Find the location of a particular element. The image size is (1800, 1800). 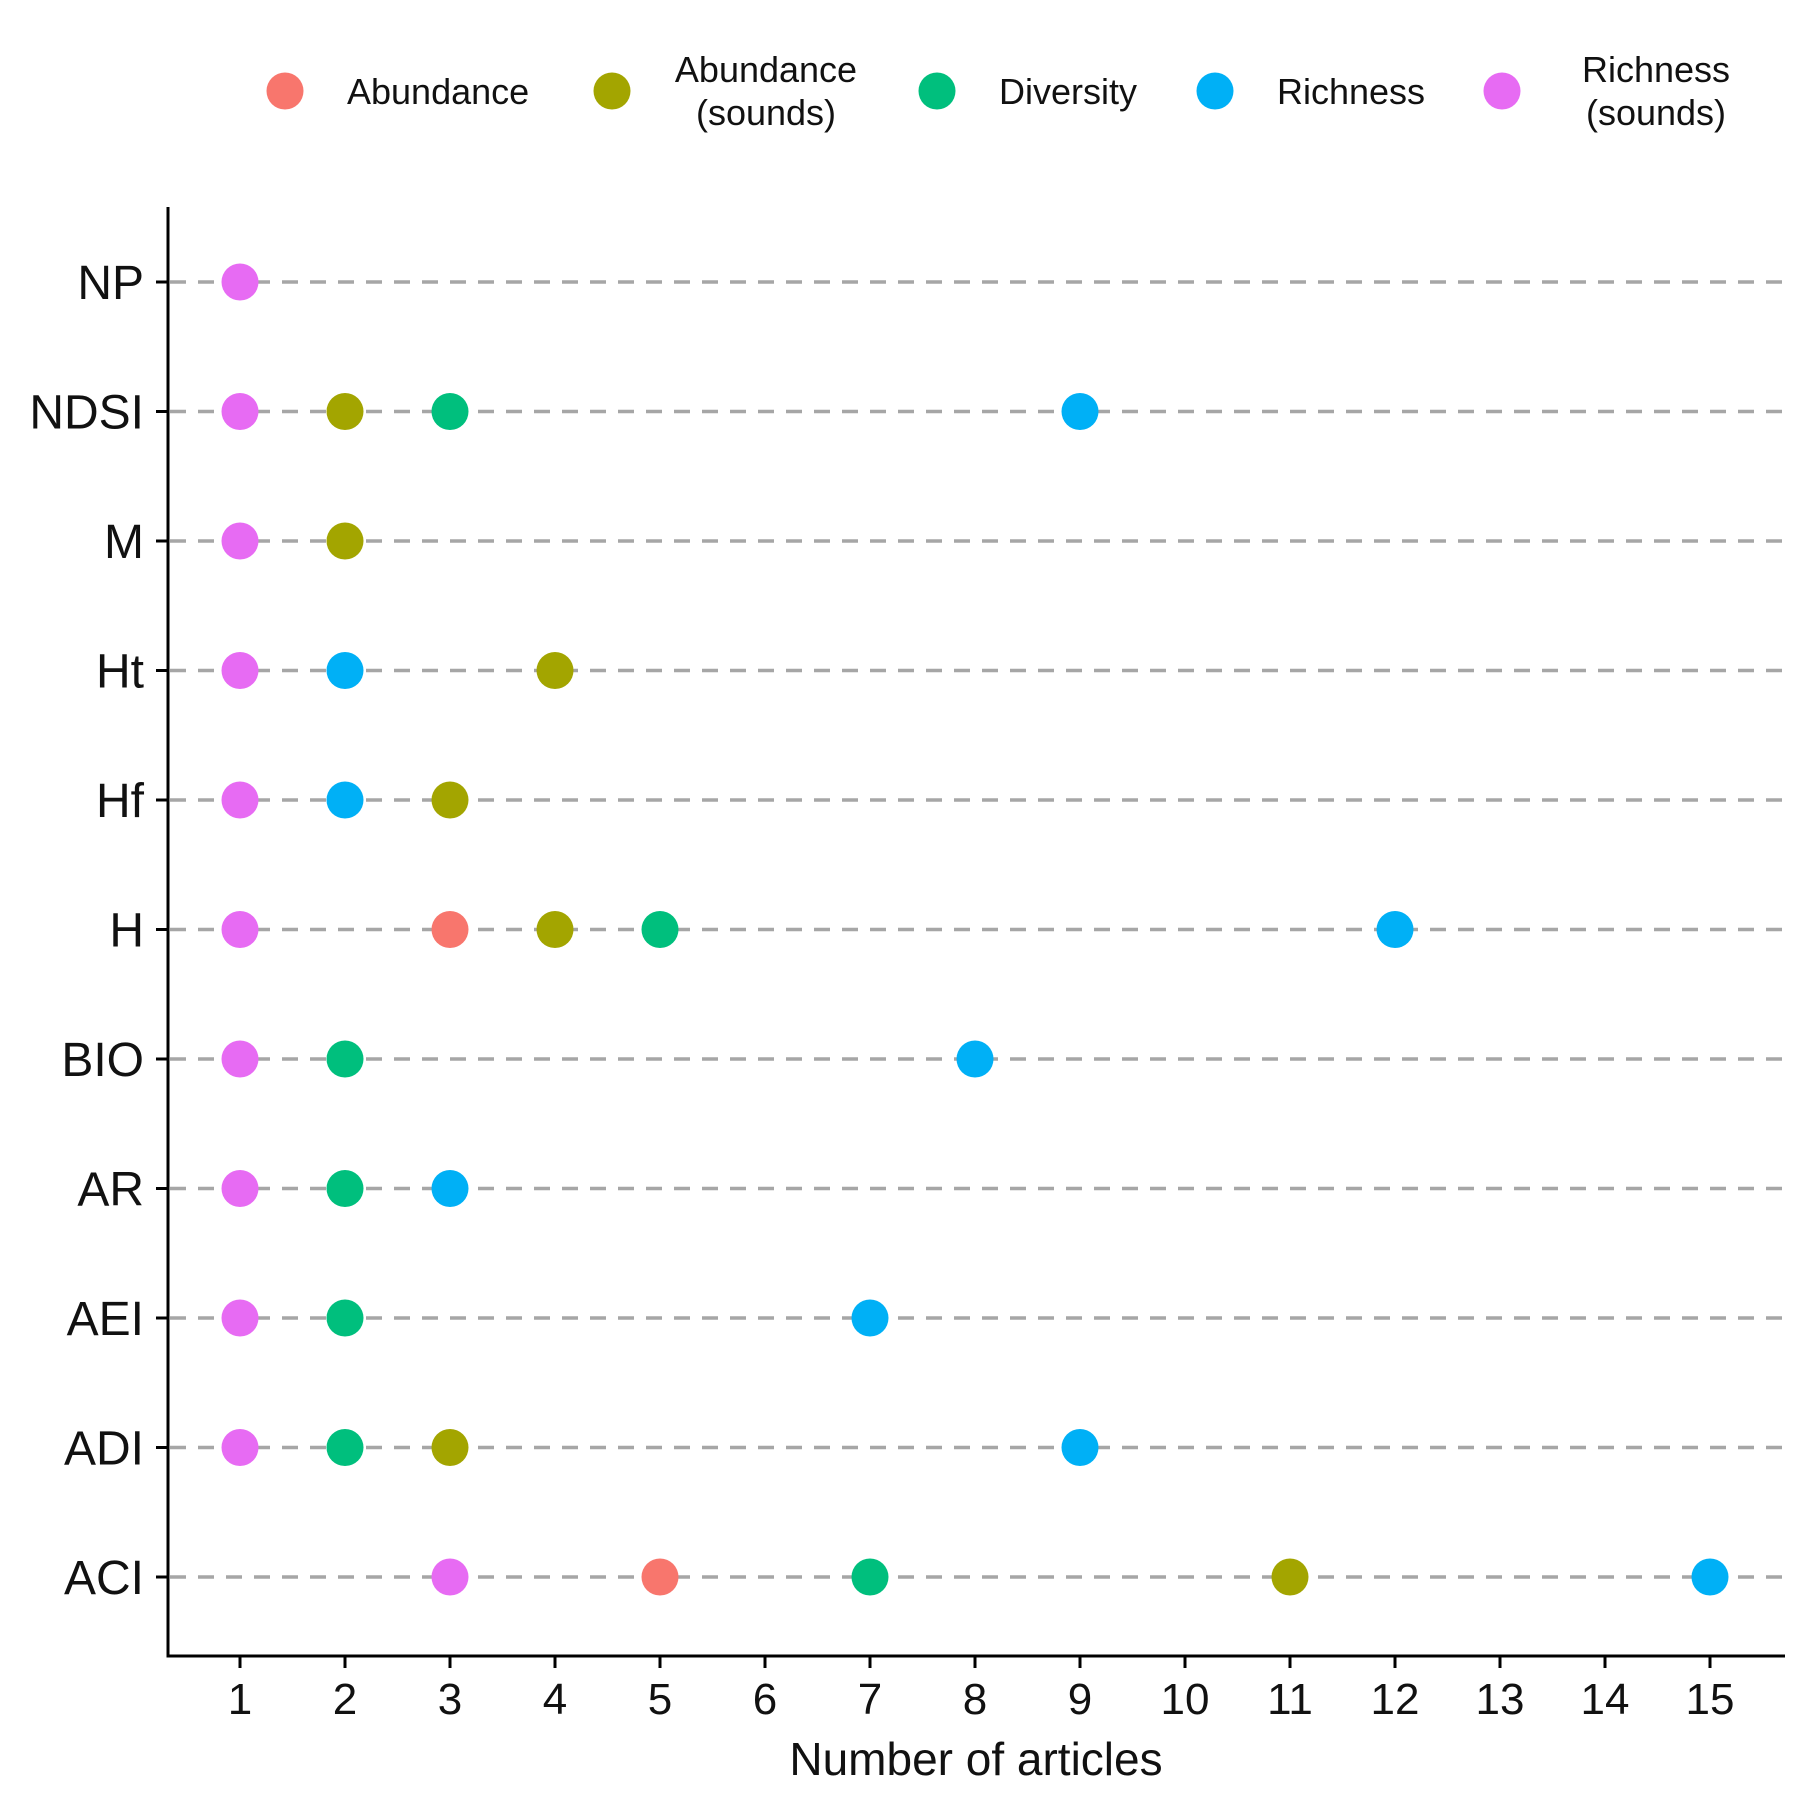

legend-item: Abundance(sounds) is located at coordinates (725, 91).